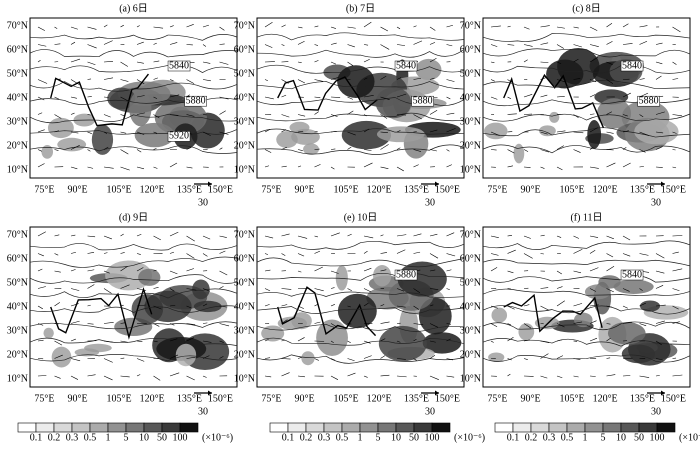 This screenshot has height=449, width=700. Describe the element at coordinates (586, 217) in the screenshot. I see `panel-title: (f) 11日` at that location.